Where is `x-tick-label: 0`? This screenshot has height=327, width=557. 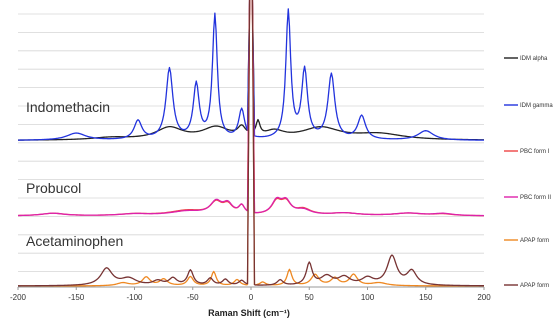
x-tick-label: 0 is located at coordinates (251, 297).